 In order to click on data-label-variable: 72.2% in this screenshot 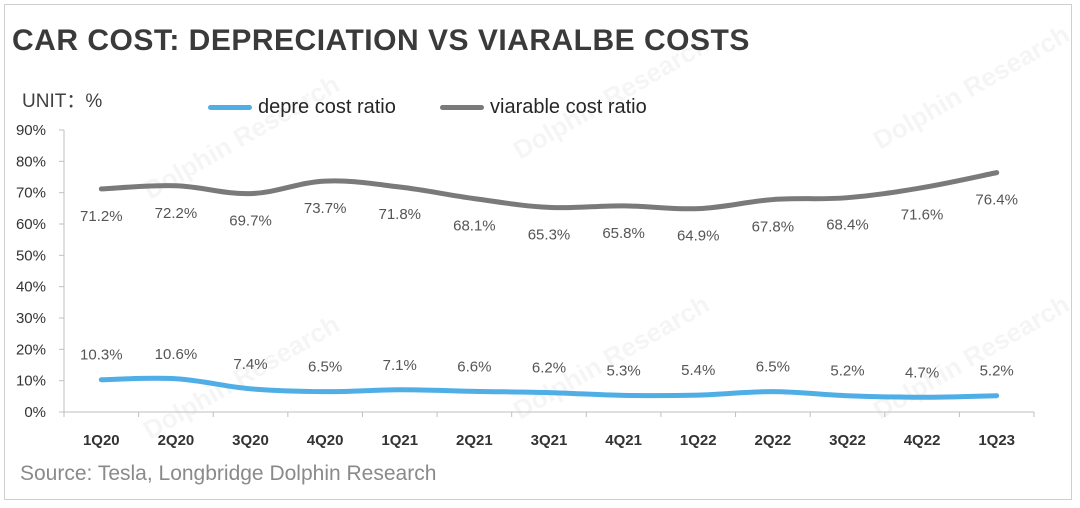, I will do `click(176, 213)`.